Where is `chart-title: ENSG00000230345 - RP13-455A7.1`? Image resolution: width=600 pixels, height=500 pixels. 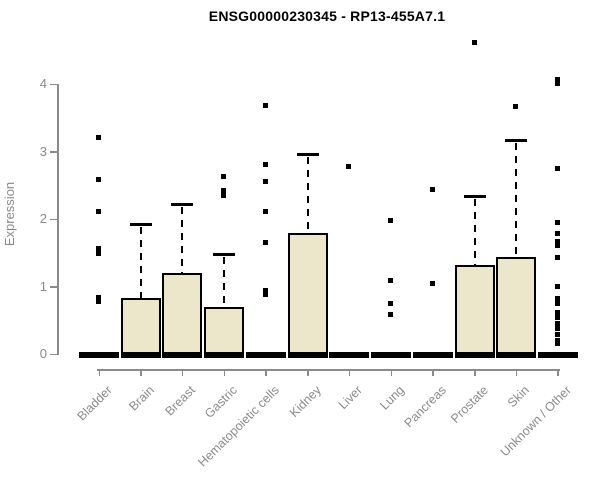
chart-title: ENSG00000230345 - RP13-455A7.1 is located at coordinates (327, 16).